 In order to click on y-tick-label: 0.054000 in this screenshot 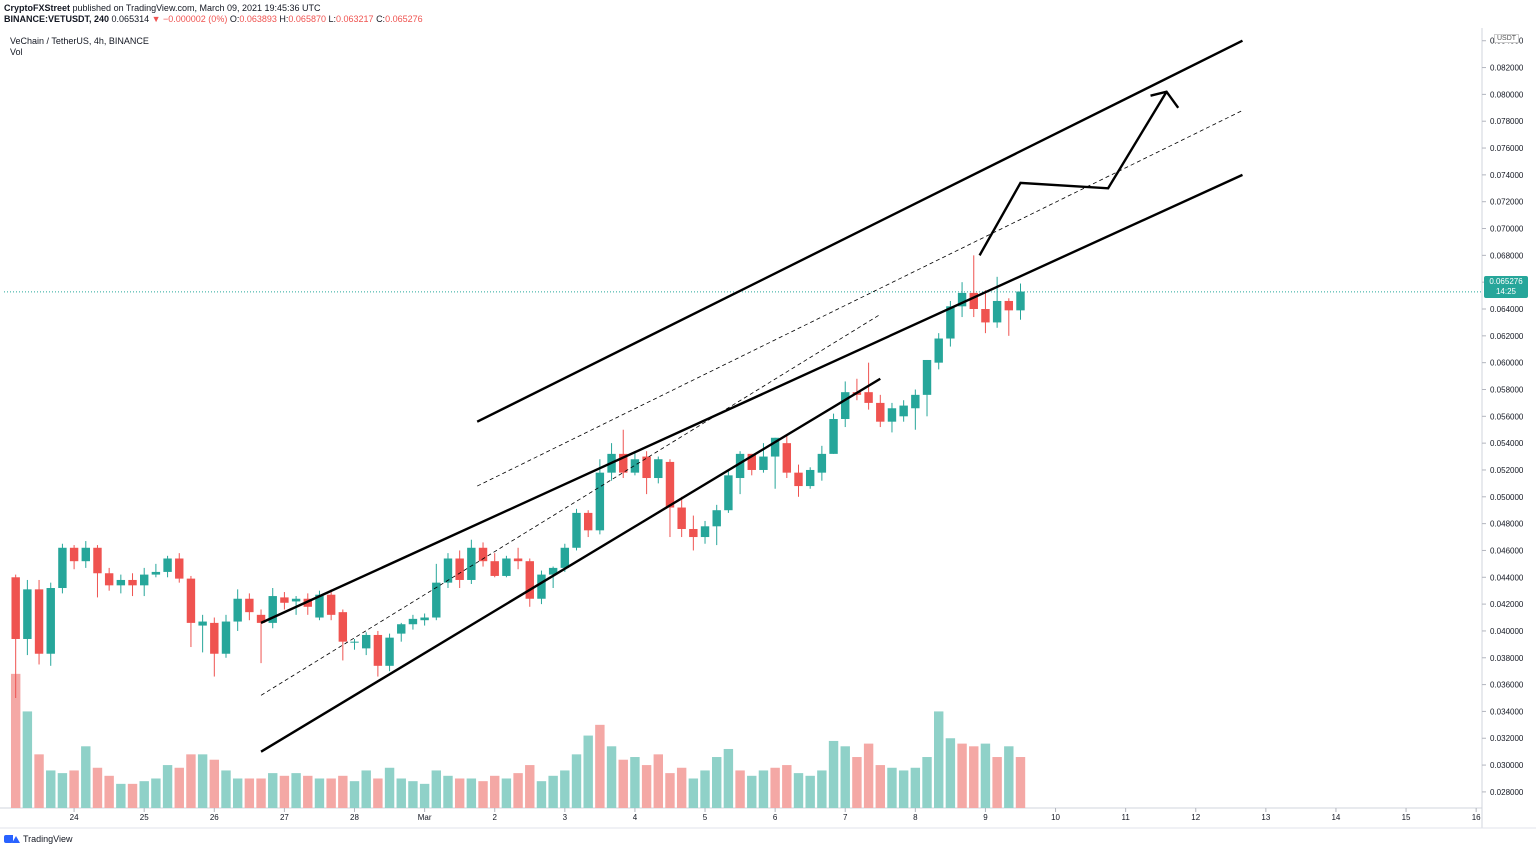, I will do `click(1507, 443)`.